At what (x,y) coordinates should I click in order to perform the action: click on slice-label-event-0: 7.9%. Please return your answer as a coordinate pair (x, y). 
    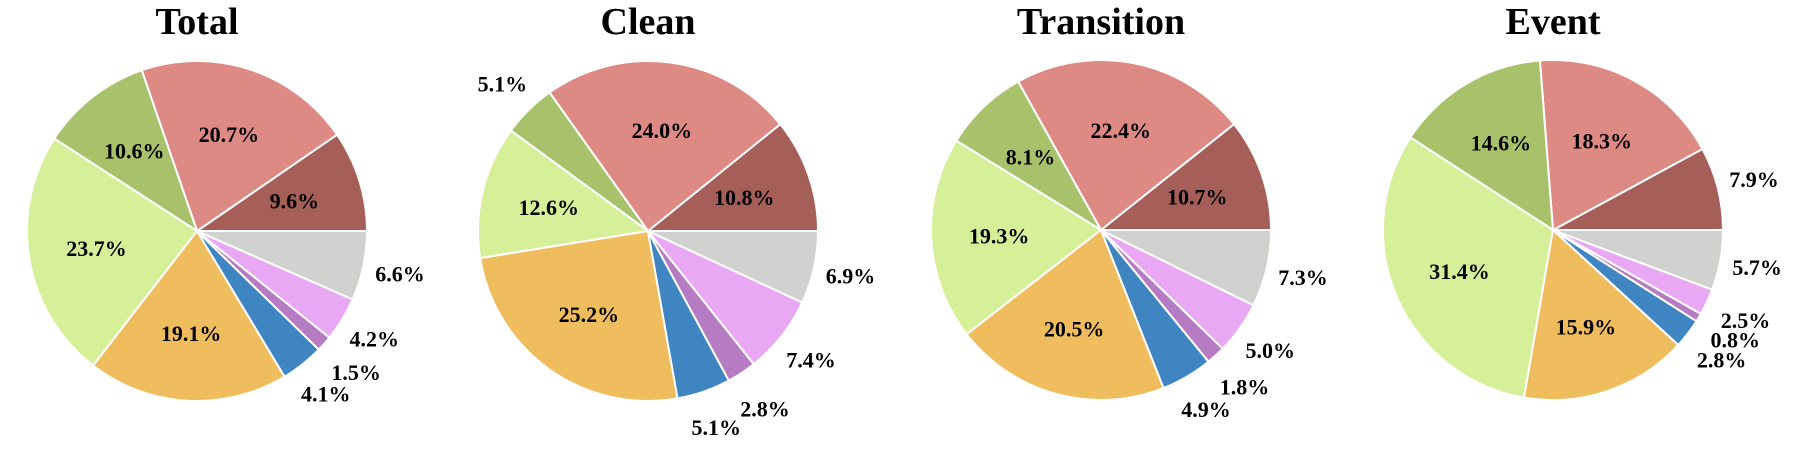
    Looking at the image, I should click on (1754, 179).